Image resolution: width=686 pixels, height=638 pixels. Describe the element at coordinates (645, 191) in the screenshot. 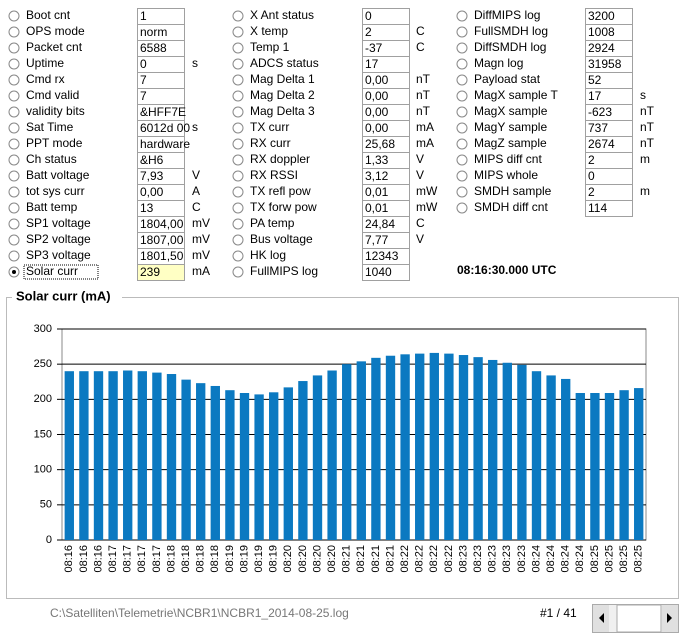

I see `field-unit: m` at that location.